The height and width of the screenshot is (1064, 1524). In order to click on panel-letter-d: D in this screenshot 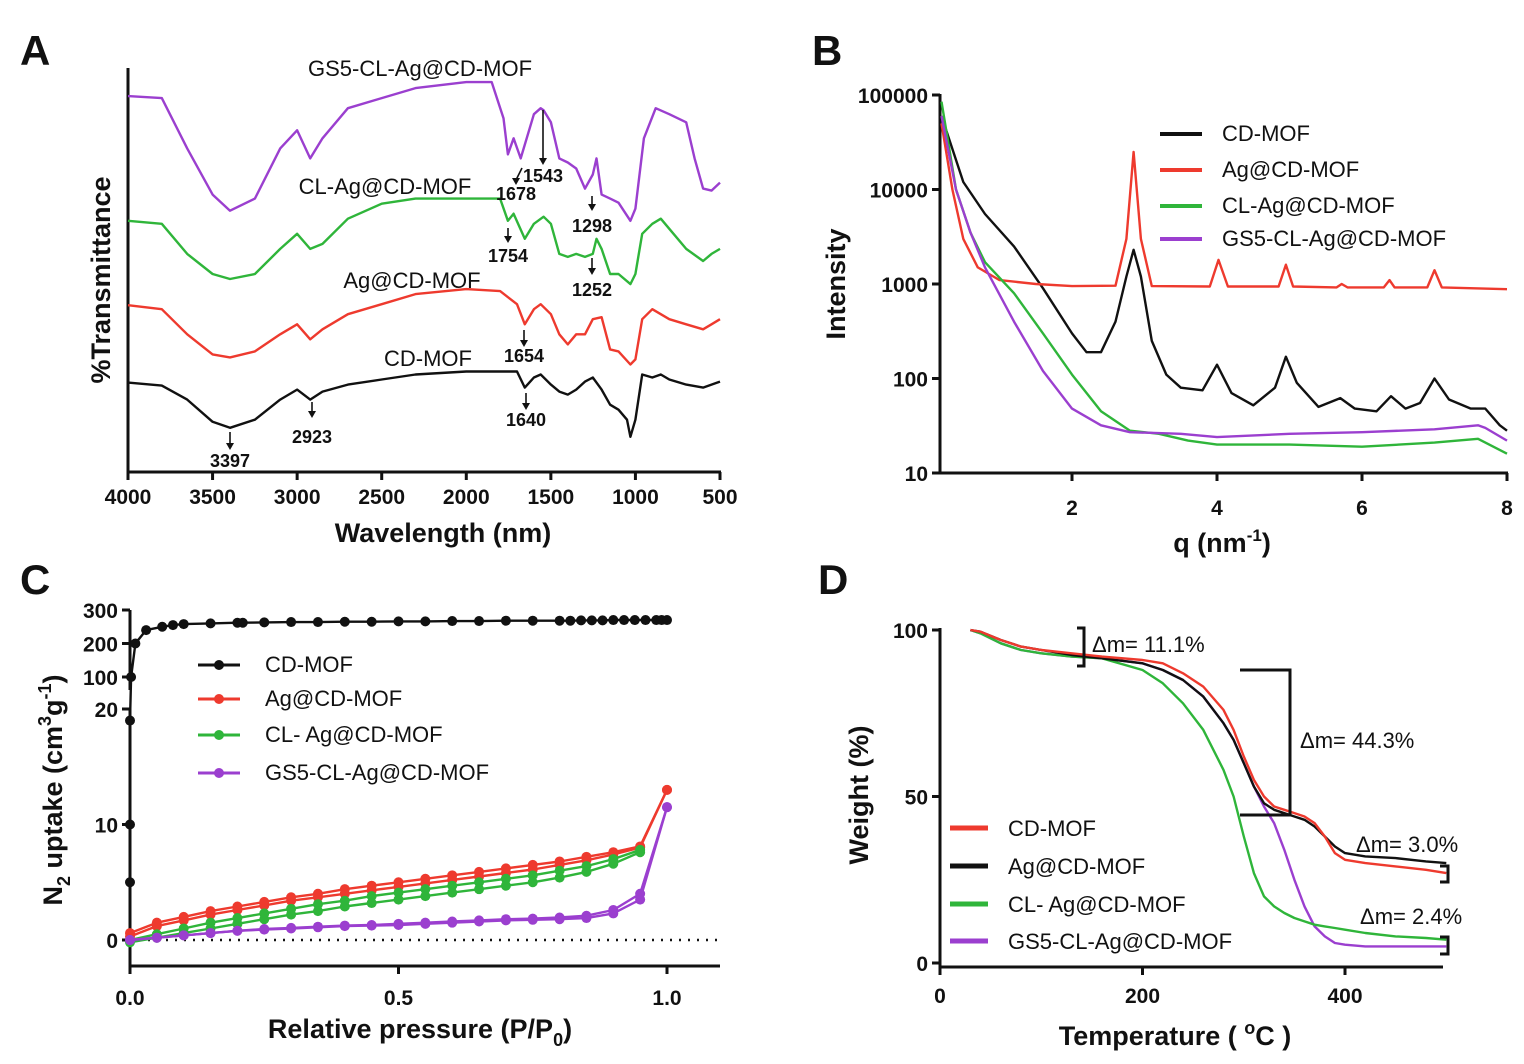, I will do `click(833, 579)`.